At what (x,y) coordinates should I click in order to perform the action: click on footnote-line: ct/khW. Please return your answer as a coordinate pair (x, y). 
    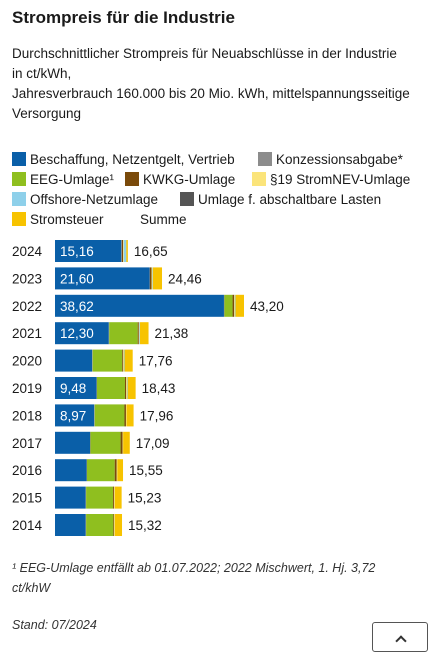
    Looking at the image, I should click on (222, 588).